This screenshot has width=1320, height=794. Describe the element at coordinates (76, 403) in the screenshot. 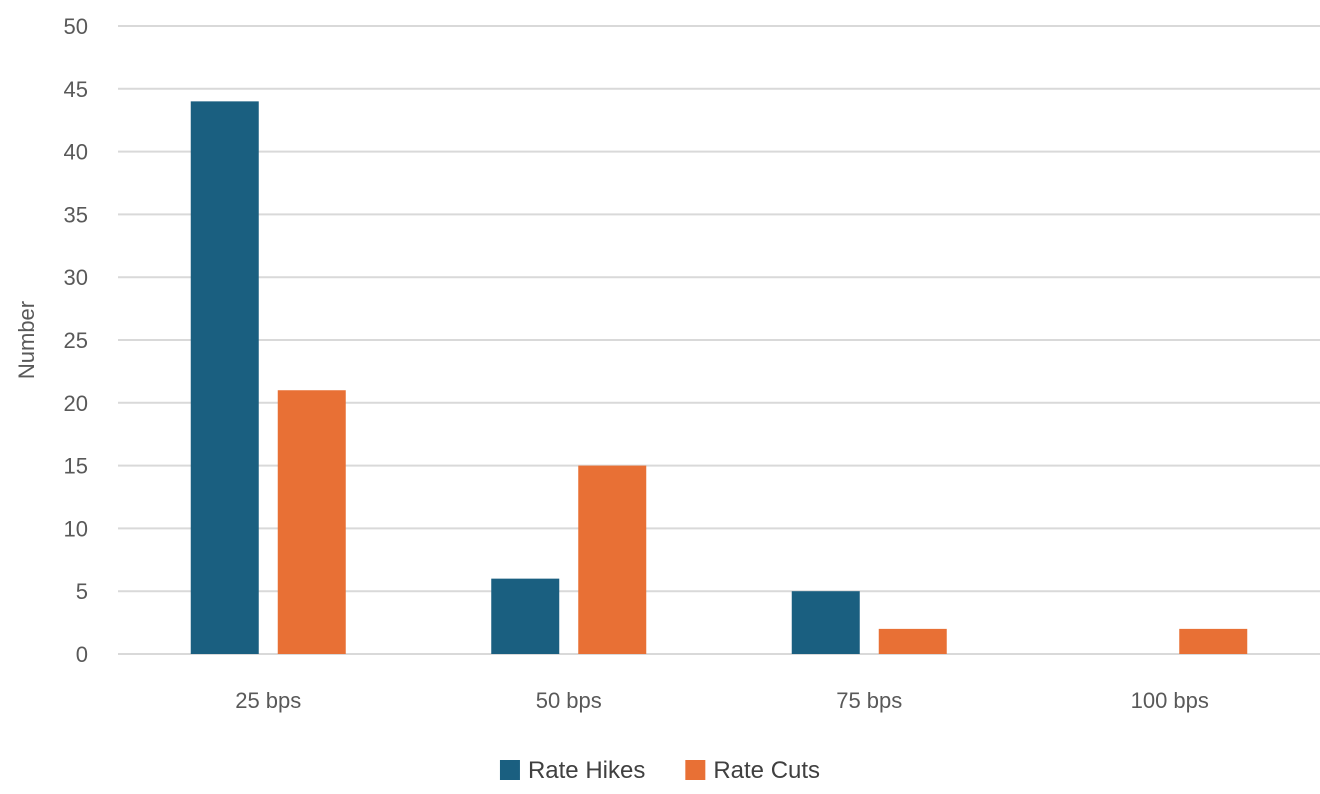

I see `y-tick-label: 20` at that location.